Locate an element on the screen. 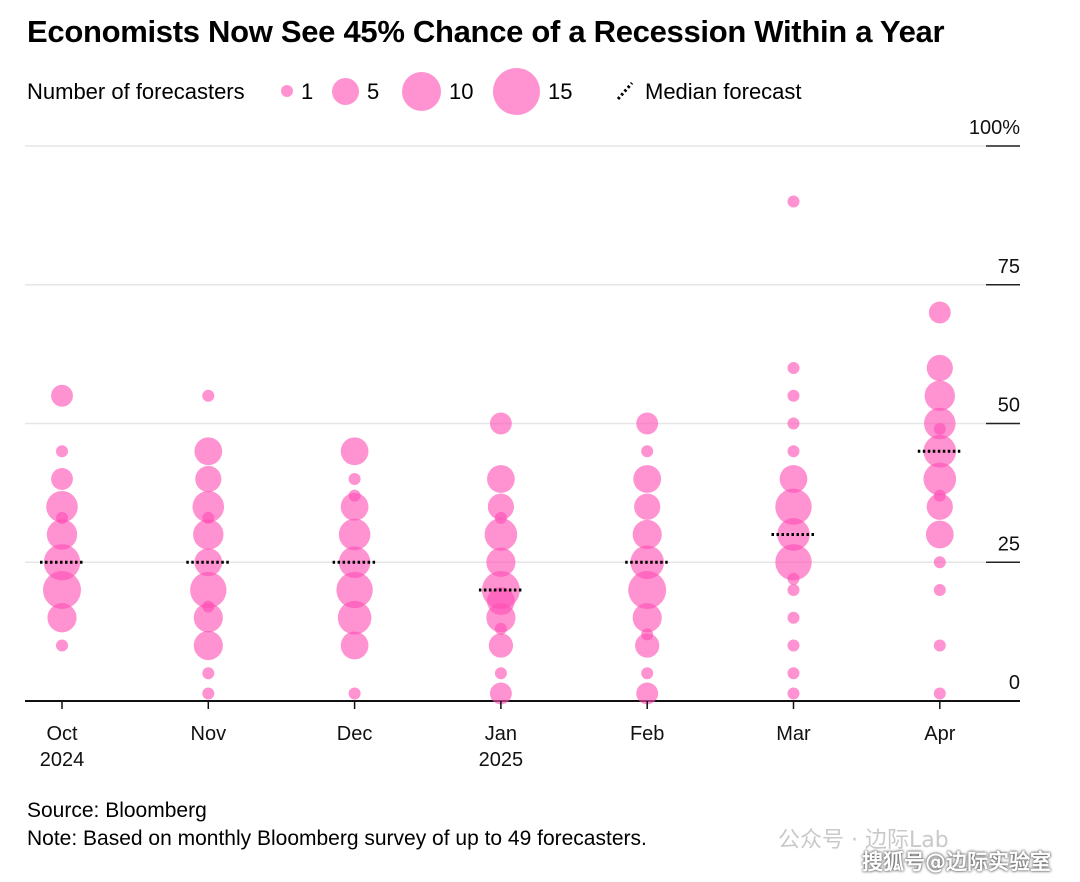 The width and height of the screenshot is (1080, 882). legend-median-icon is located at coordinates (625, 91).